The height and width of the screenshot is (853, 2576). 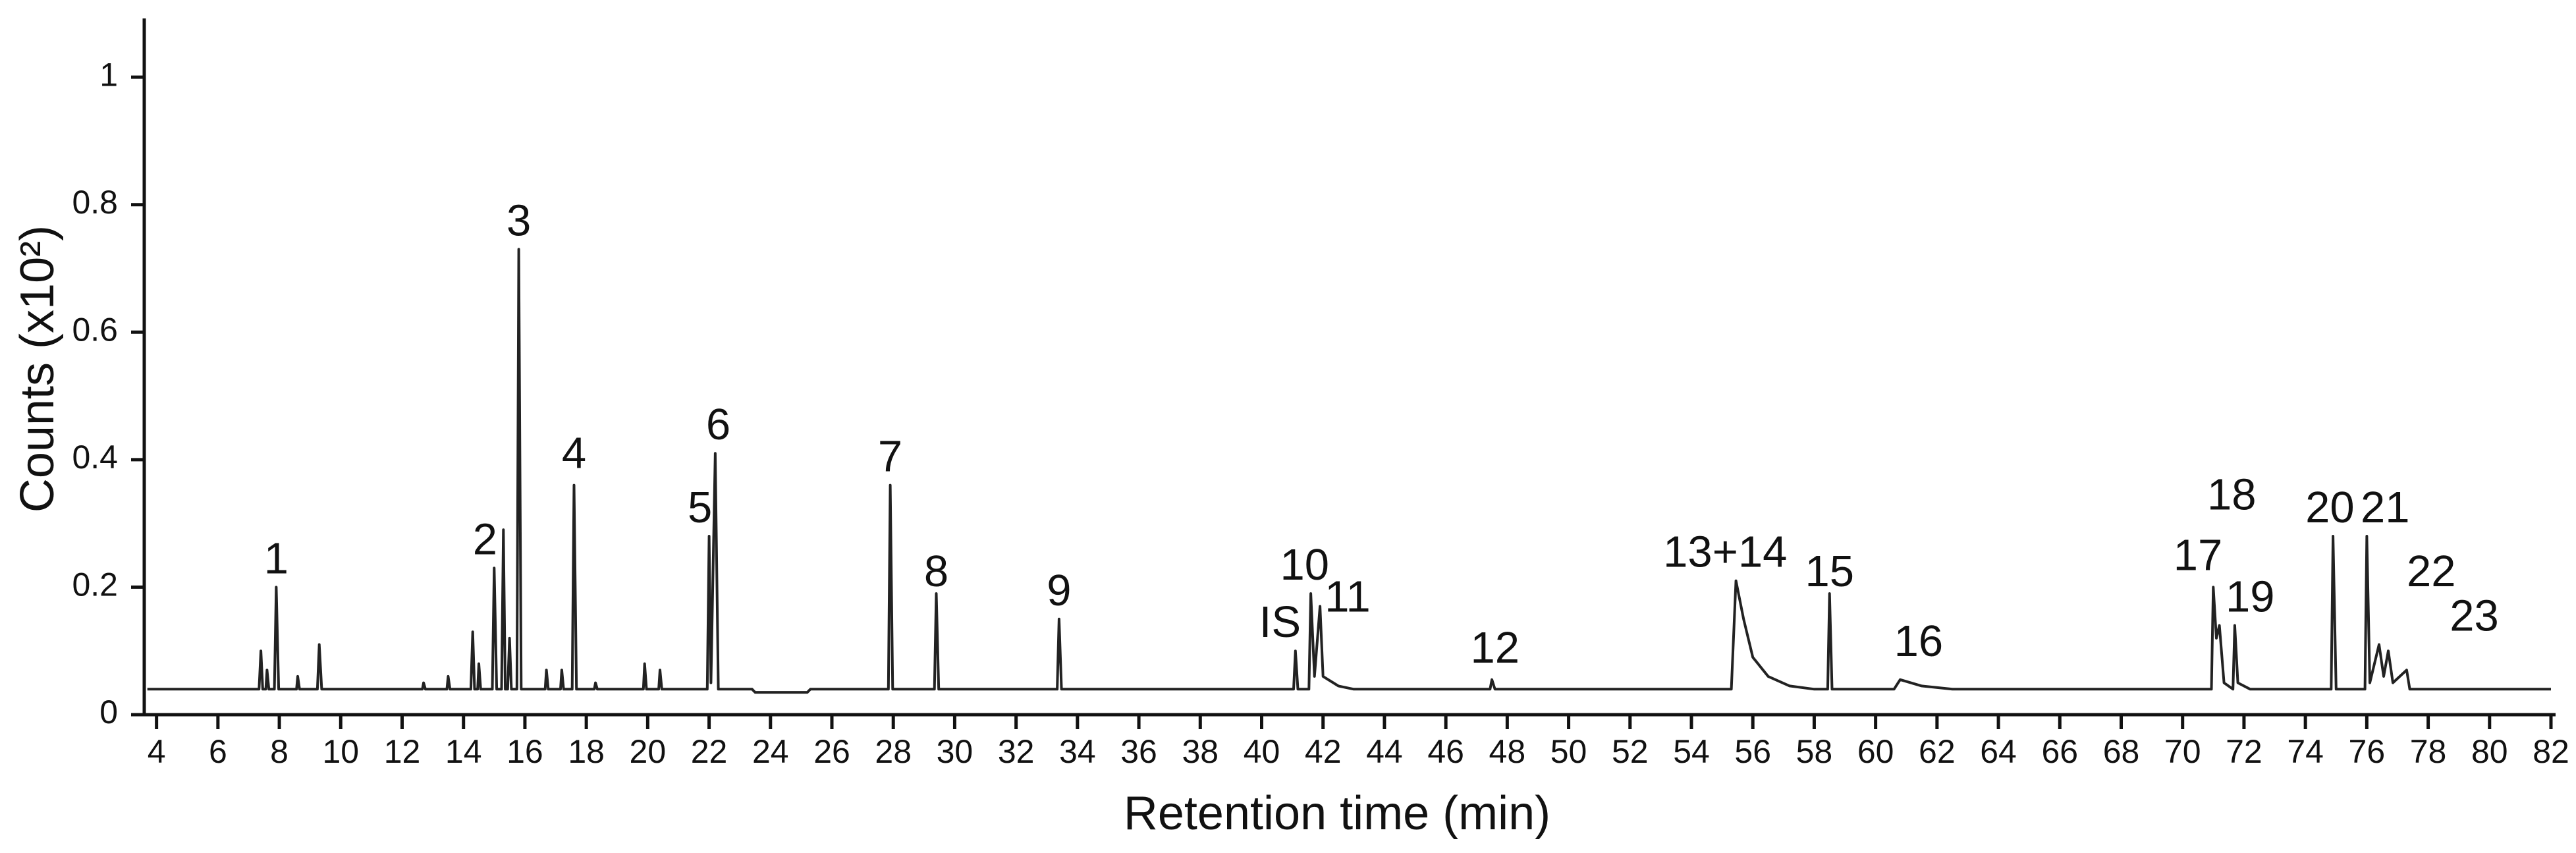 I want to click on x-tick-label: 30, so click(x=955, y=751).